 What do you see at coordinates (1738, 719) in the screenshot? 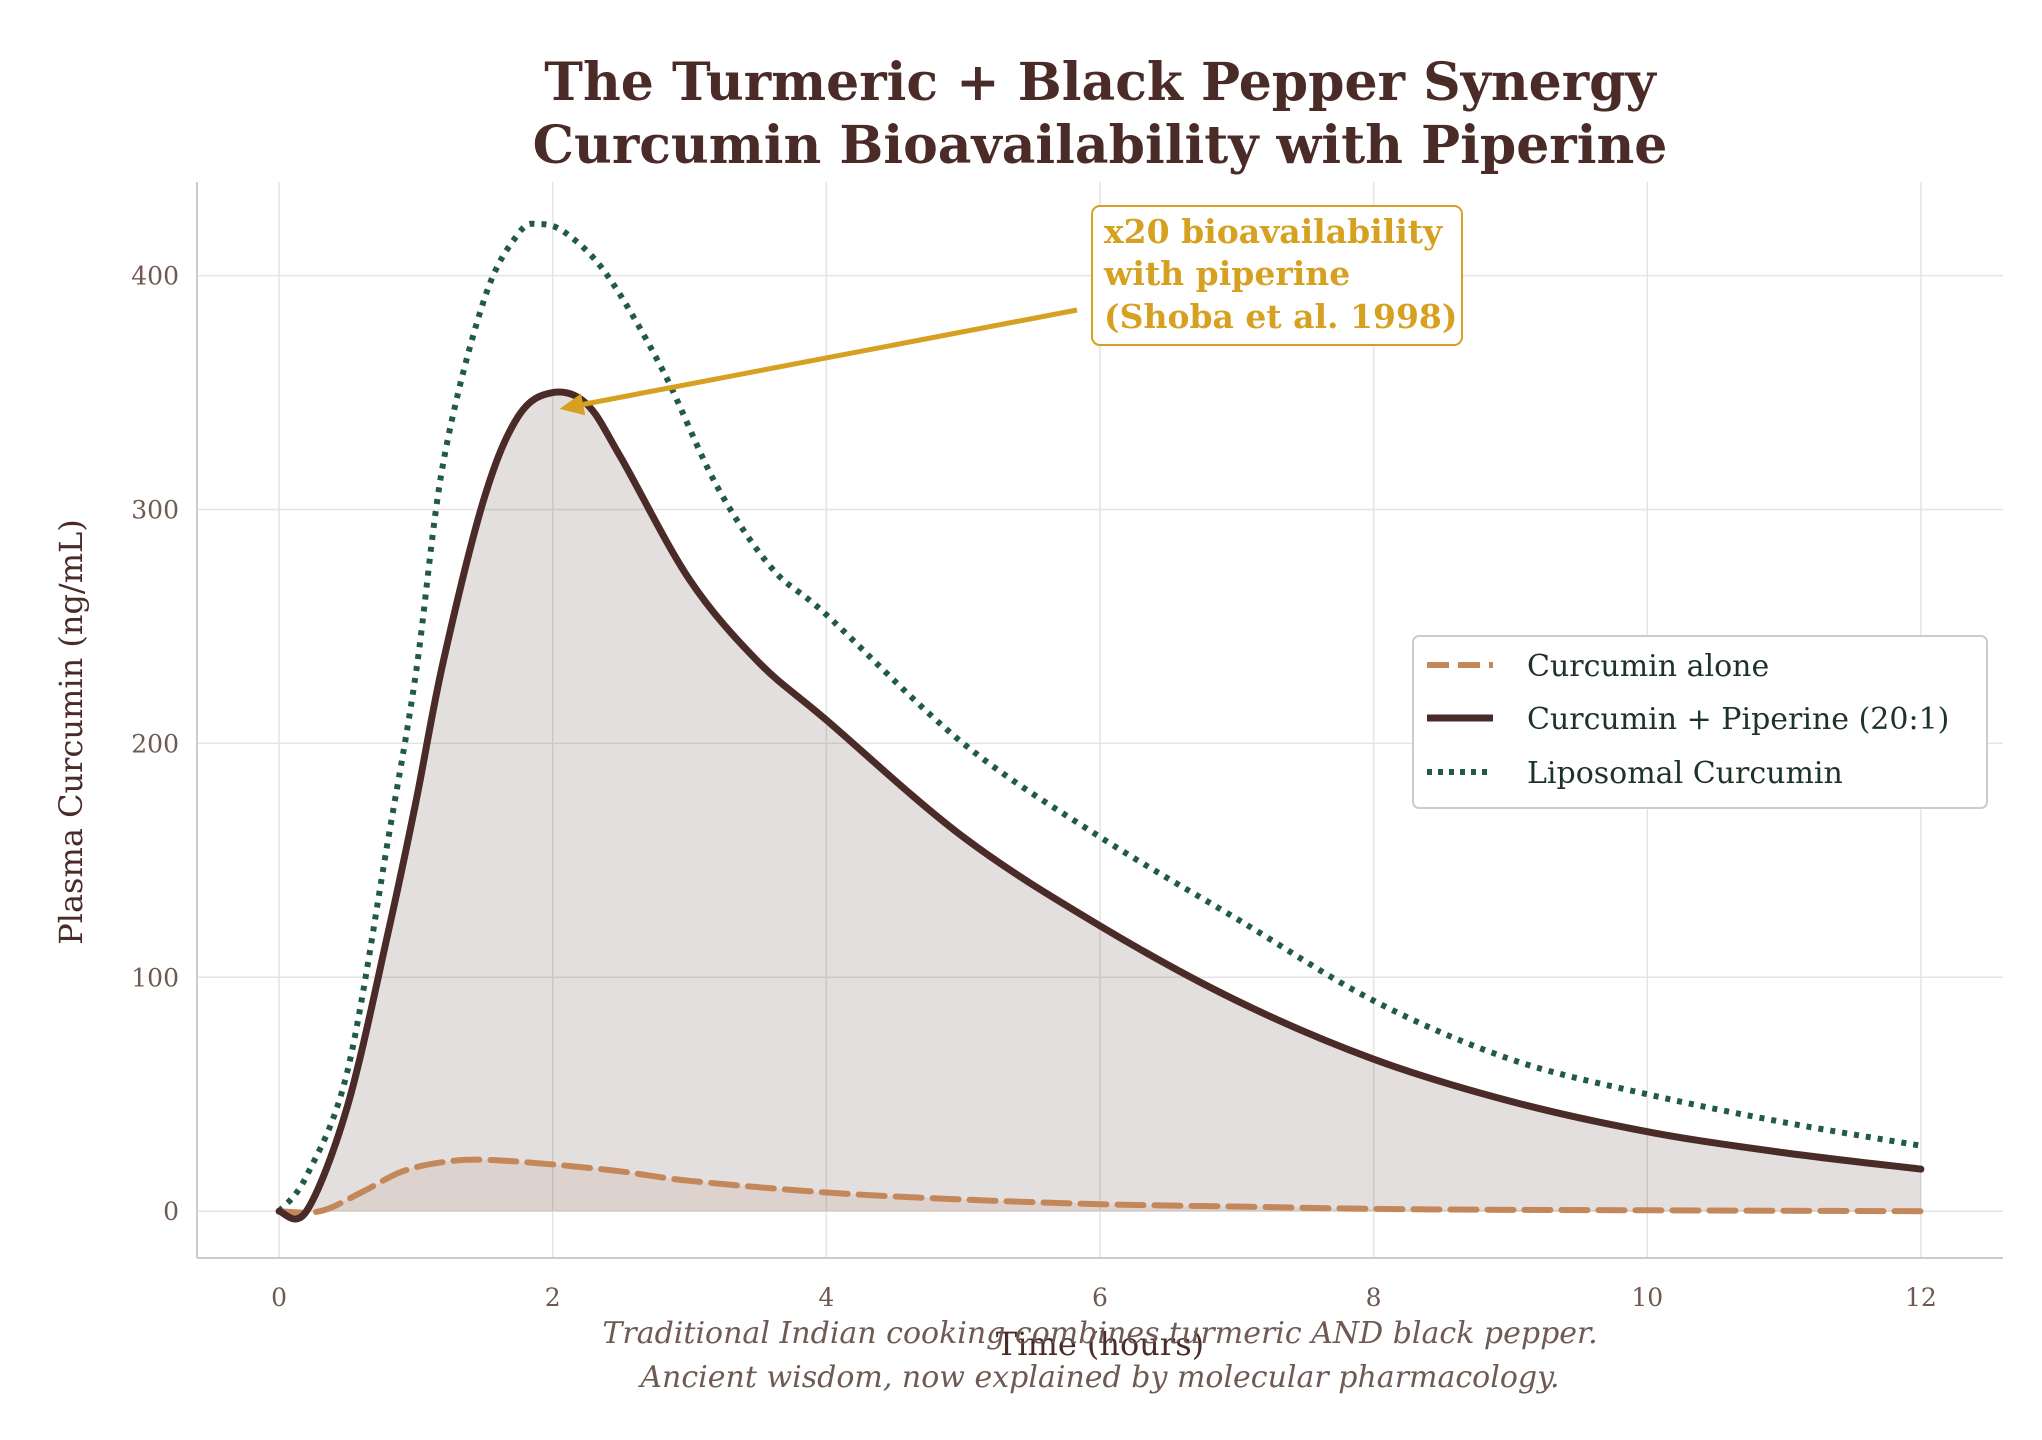
I see `legend-label-curcumin-piperine: Curcumin + Piperine (20:1)` at bounding box center [1738, 719].